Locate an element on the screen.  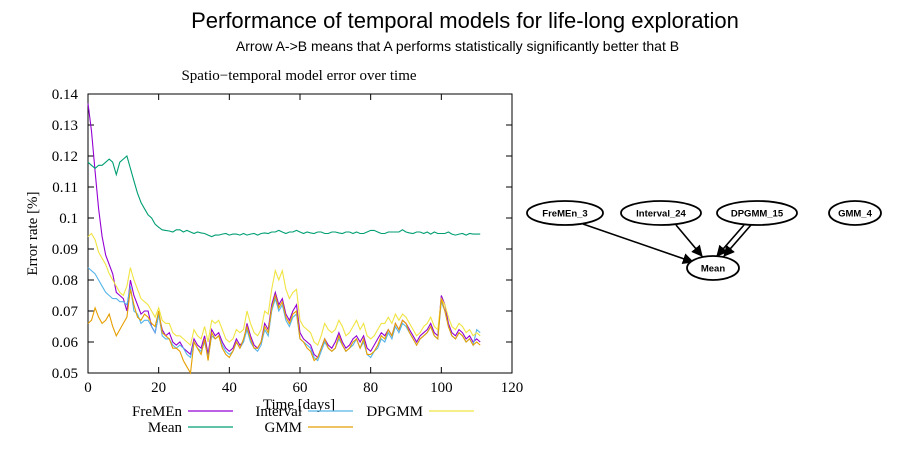
node-mean is located at coordinates (713, 268).